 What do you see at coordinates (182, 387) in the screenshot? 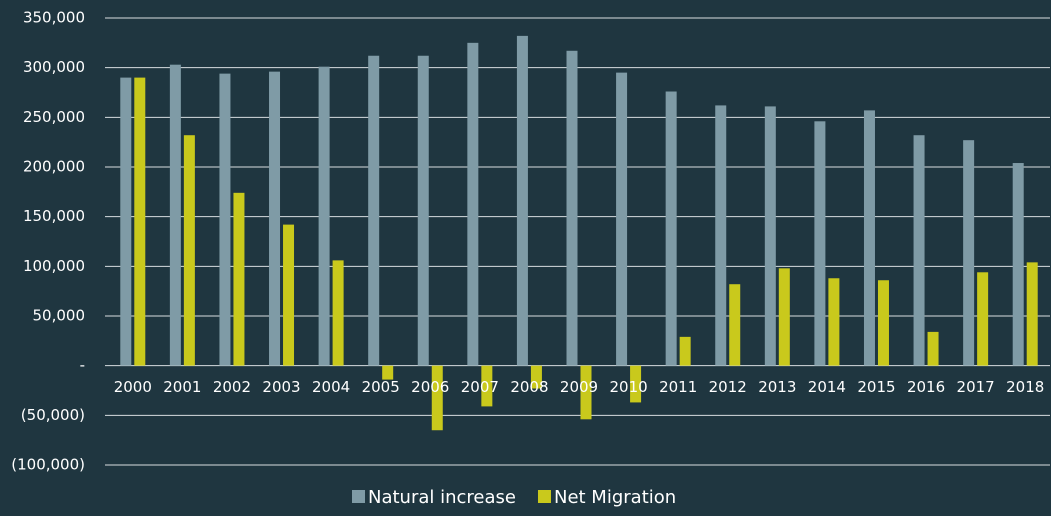
I see `x-tick-label: 2001` at bounding box center [182, 387].